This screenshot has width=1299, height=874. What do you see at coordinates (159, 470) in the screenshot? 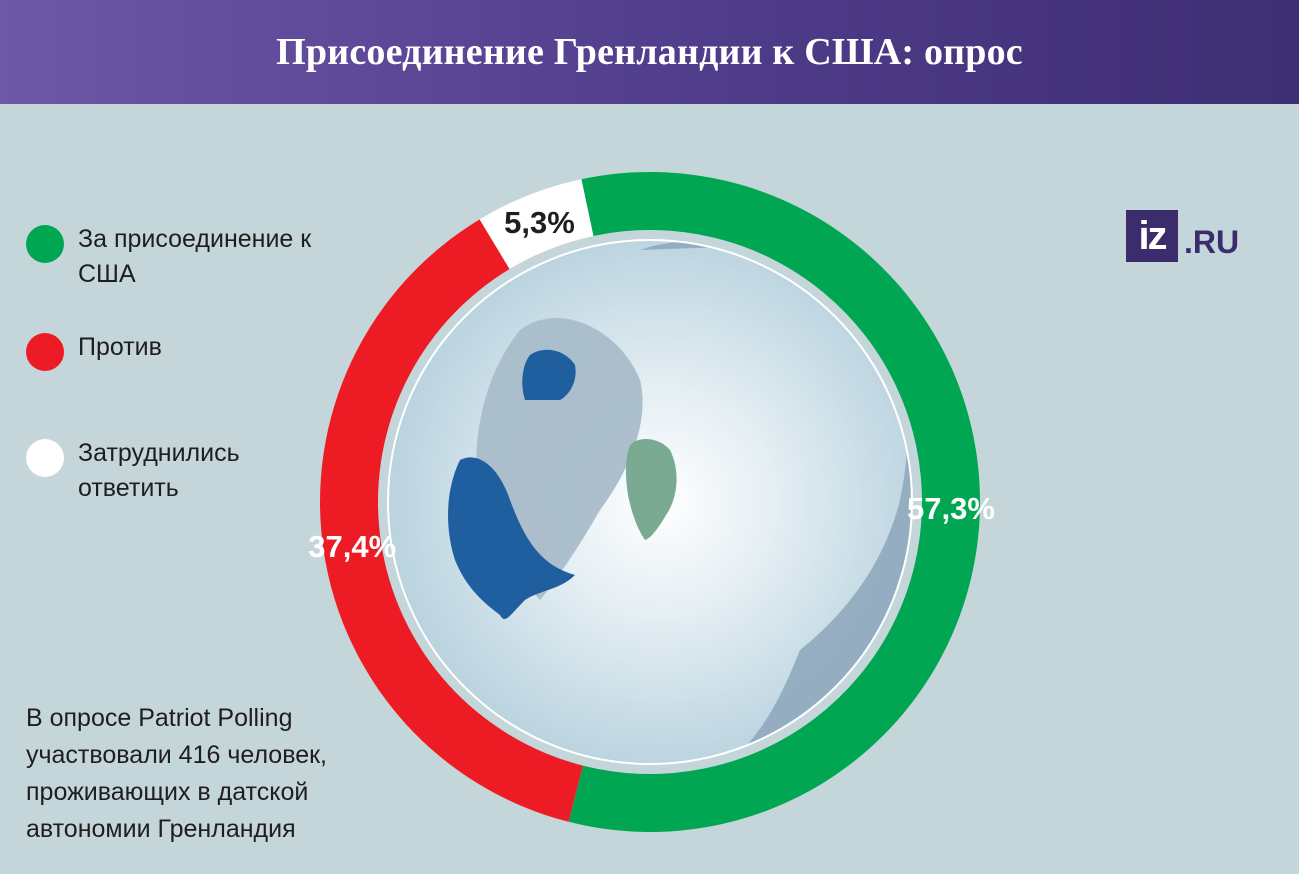
I see `legend-label-undecided: Затруднились ответить` at bounding box center [159, 470].